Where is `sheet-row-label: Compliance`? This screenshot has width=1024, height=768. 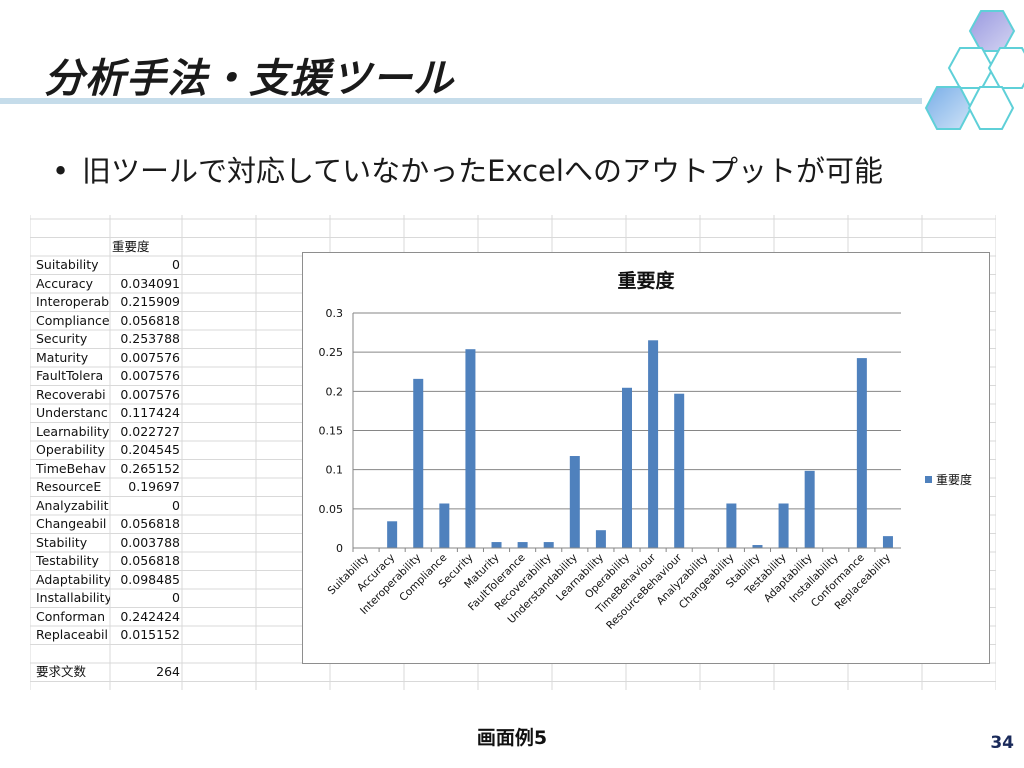 sheet-row-label: Compliance is located at coordinates (73, 320).